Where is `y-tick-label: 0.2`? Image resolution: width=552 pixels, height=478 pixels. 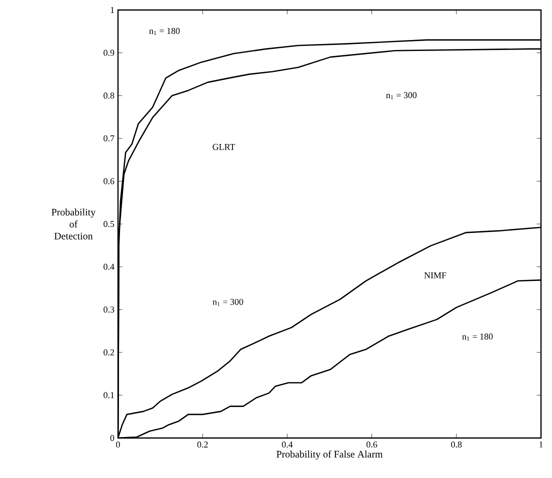 y-tick-label: 0.2 is located at coordinates (109, 352).